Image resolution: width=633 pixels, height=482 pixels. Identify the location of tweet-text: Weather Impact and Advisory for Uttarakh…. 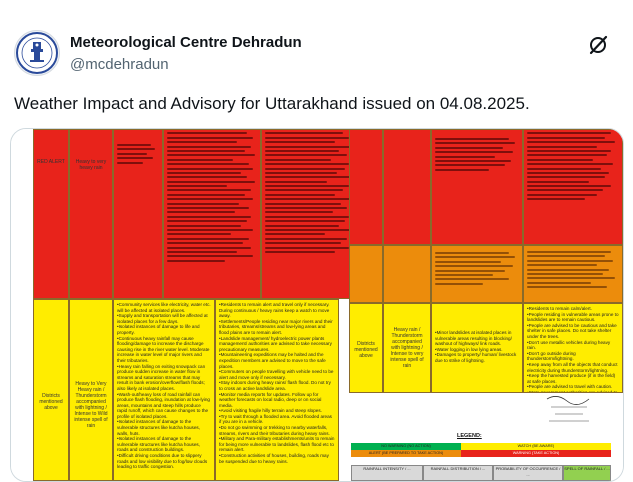
(272, 103).